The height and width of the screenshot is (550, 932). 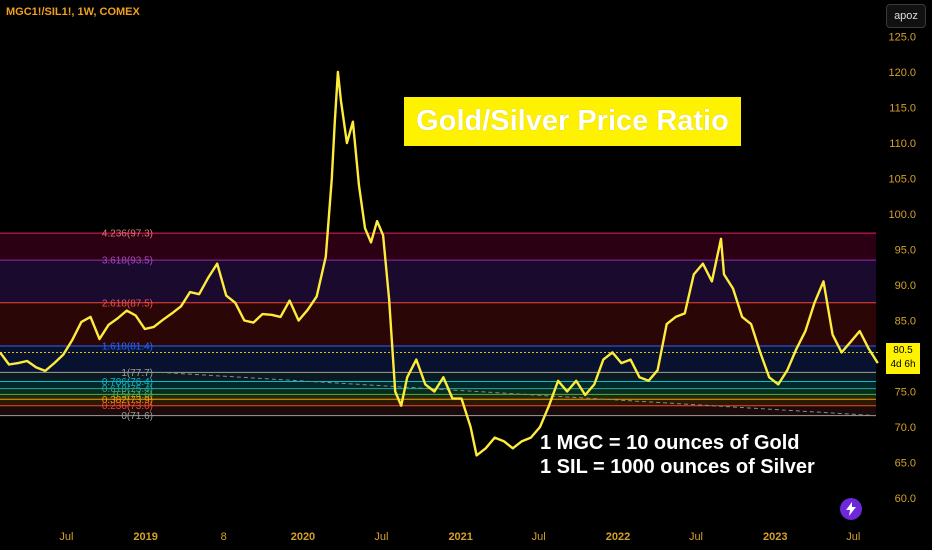 I want to click on fib-level-label: 0.618(75.4), so click(x=127, y=389).